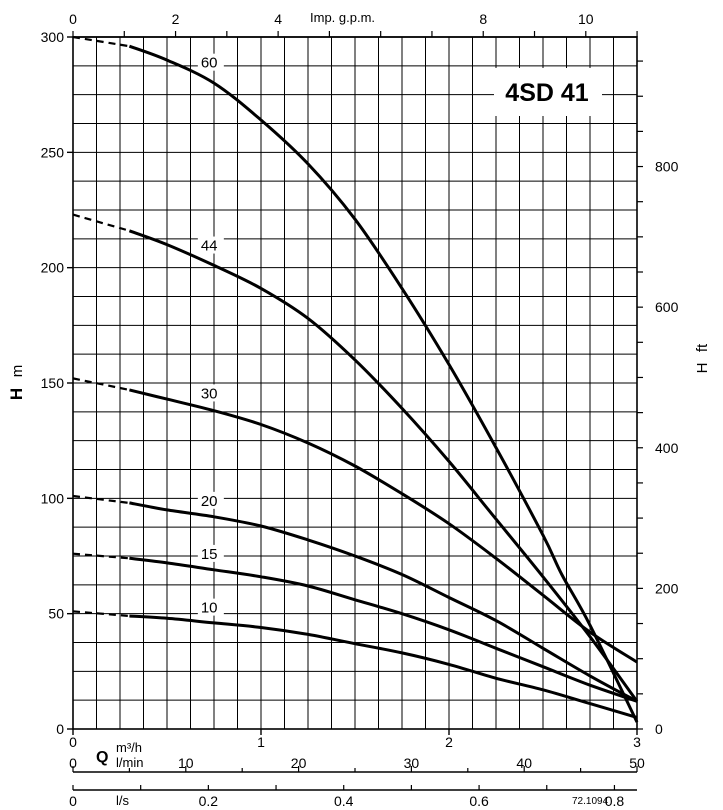  Describe the element at coordinates (73, 801) in the screenshot. I see `x-ls-tick-label: 0` at that location.